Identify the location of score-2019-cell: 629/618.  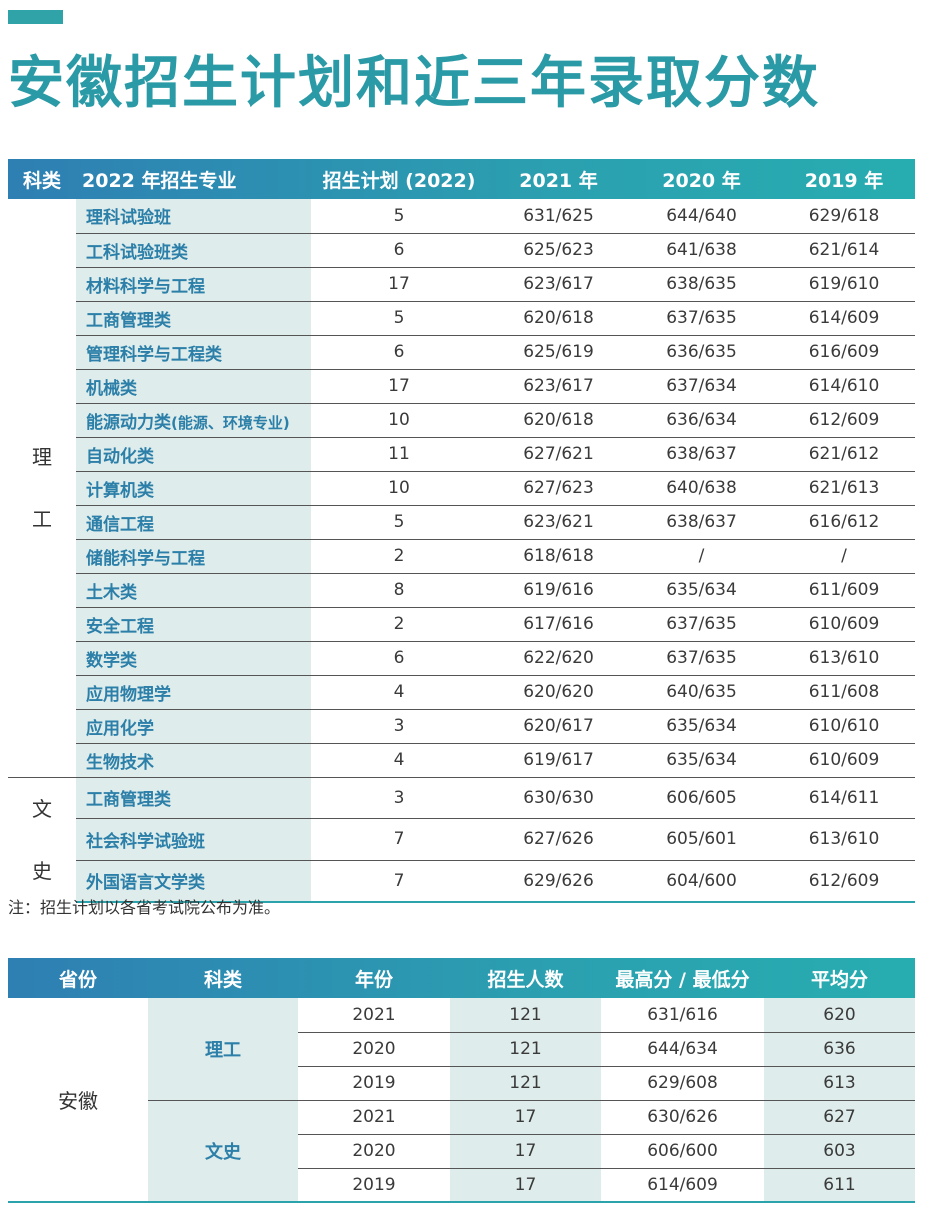
(844, 216).